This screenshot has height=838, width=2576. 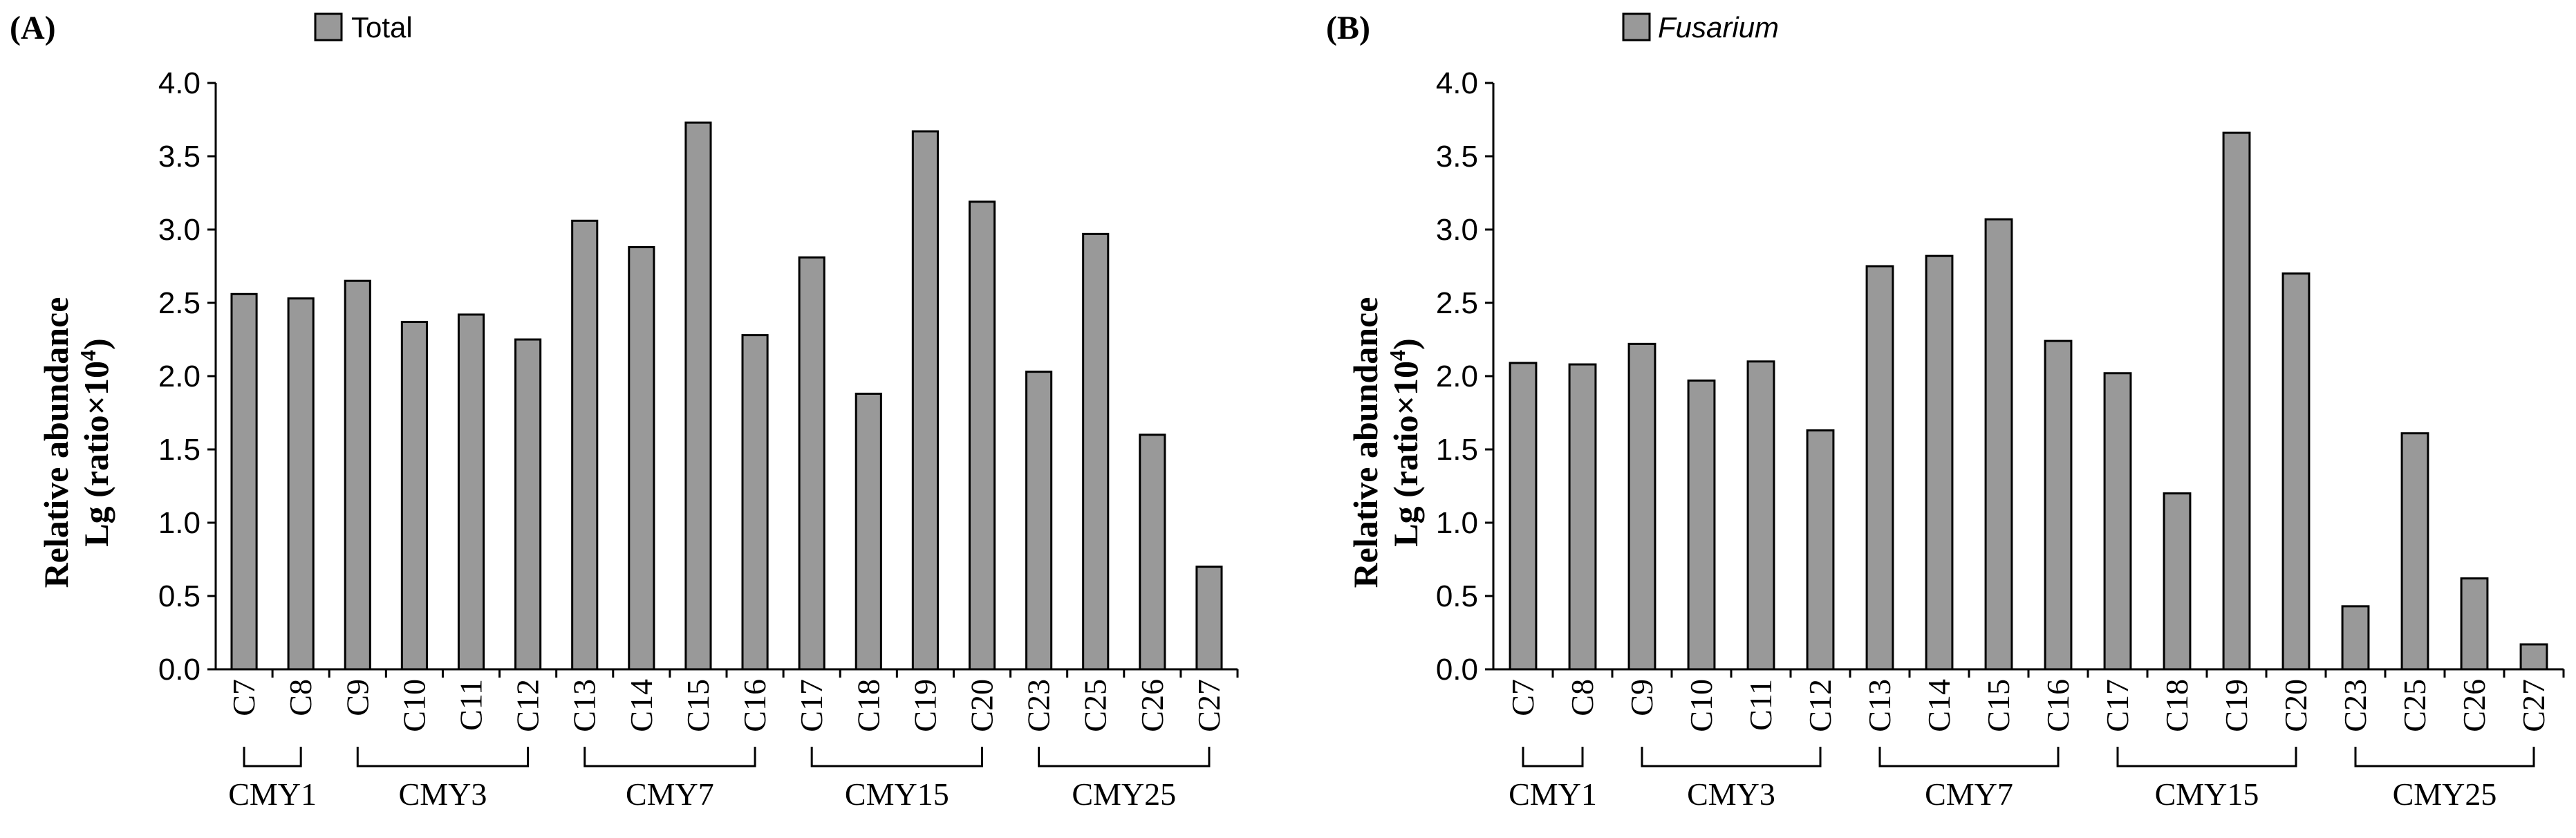 What do you see at coordinates (1348, 28) in the screenshot?
I see `panel-label: (B)` at bounding box center [1348, 28].